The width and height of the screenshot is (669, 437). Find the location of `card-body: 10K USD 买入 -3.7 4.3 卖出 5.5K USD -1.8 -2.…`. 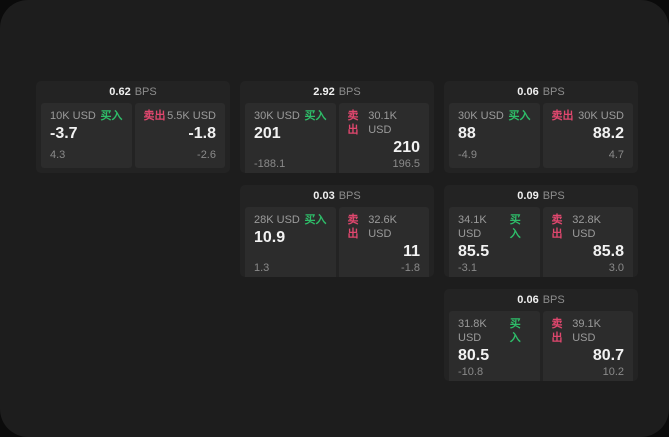

card-body: 10K USD 买入 -3.7 4.3 卖出 5.5K USD -1.8 -2.… is located at coordinates (133, 138).